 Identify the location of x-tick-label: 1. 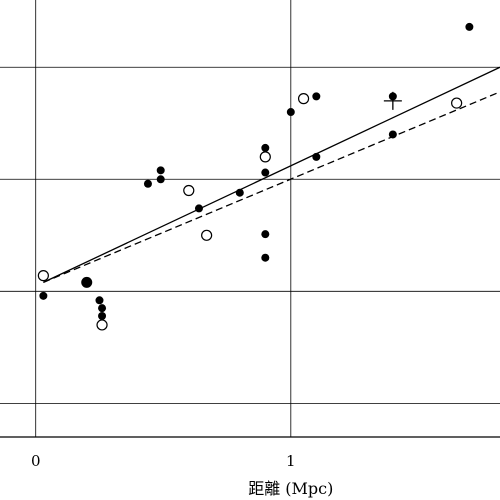
(291, 461).